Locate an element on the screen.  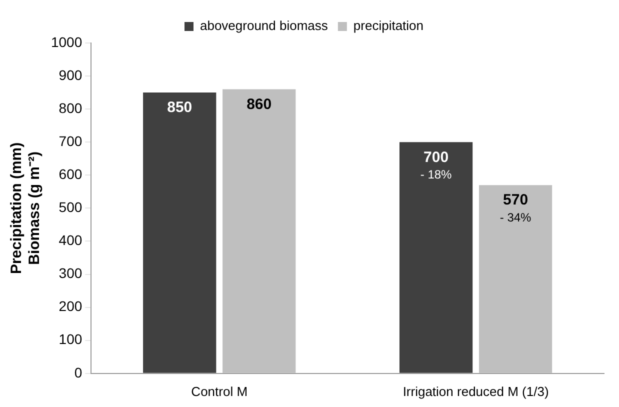
data-label: 570 is located at coordinates (515, 200).